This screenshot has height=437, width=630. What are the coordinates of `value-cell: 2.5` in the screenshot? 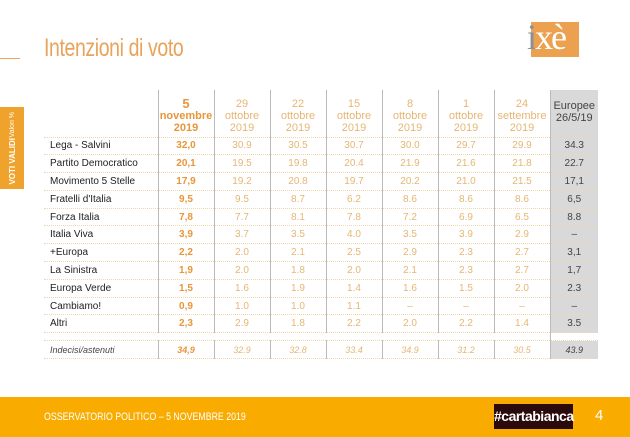 It's located at (353, 253).